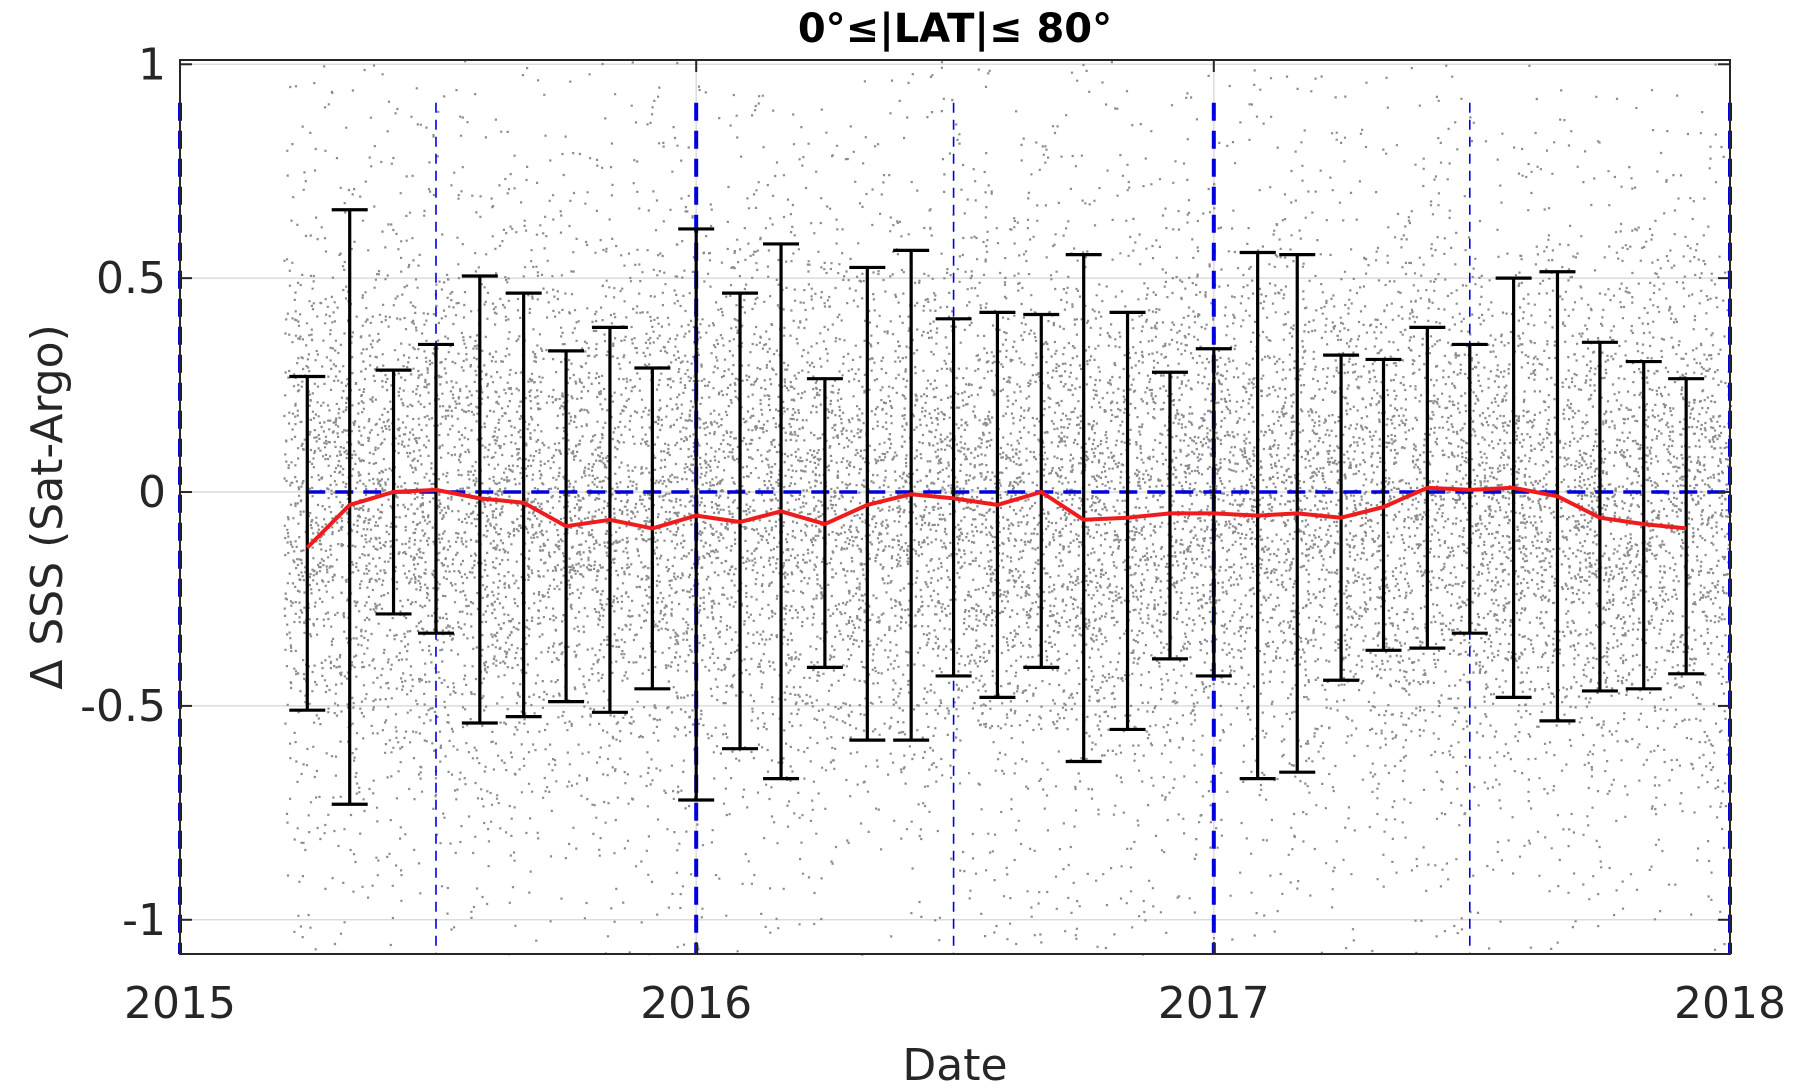  Describe the element at coordinates (123, 706) in the screenshot. I see `y-tick-label-3: -0.5` at that location.